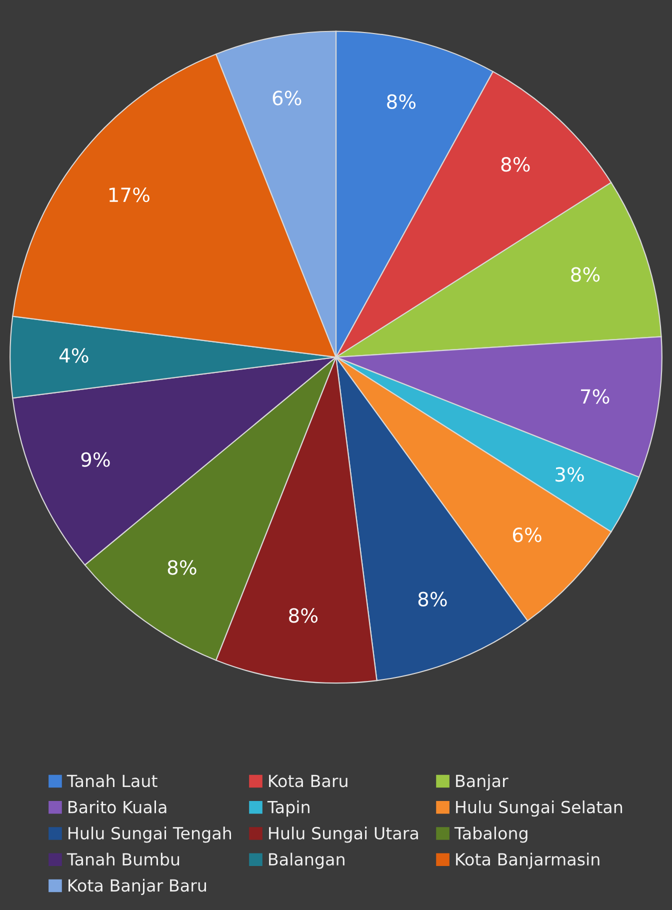 The image size is (672, 910). I want to click on data-label: 3%, so click(570, 474).